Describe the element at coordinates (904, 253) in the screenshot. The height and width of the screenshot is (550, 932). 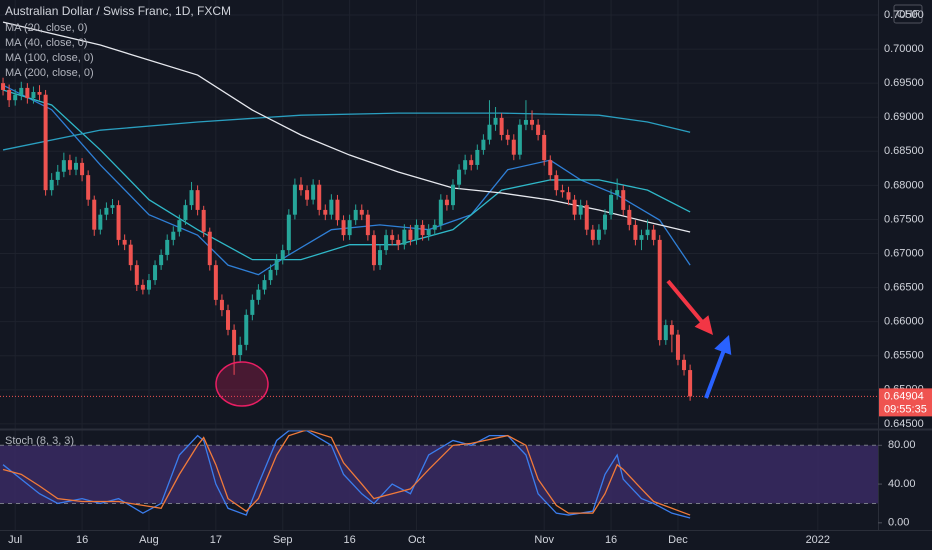
I see `y-tick-label: 0.67000` at that location.